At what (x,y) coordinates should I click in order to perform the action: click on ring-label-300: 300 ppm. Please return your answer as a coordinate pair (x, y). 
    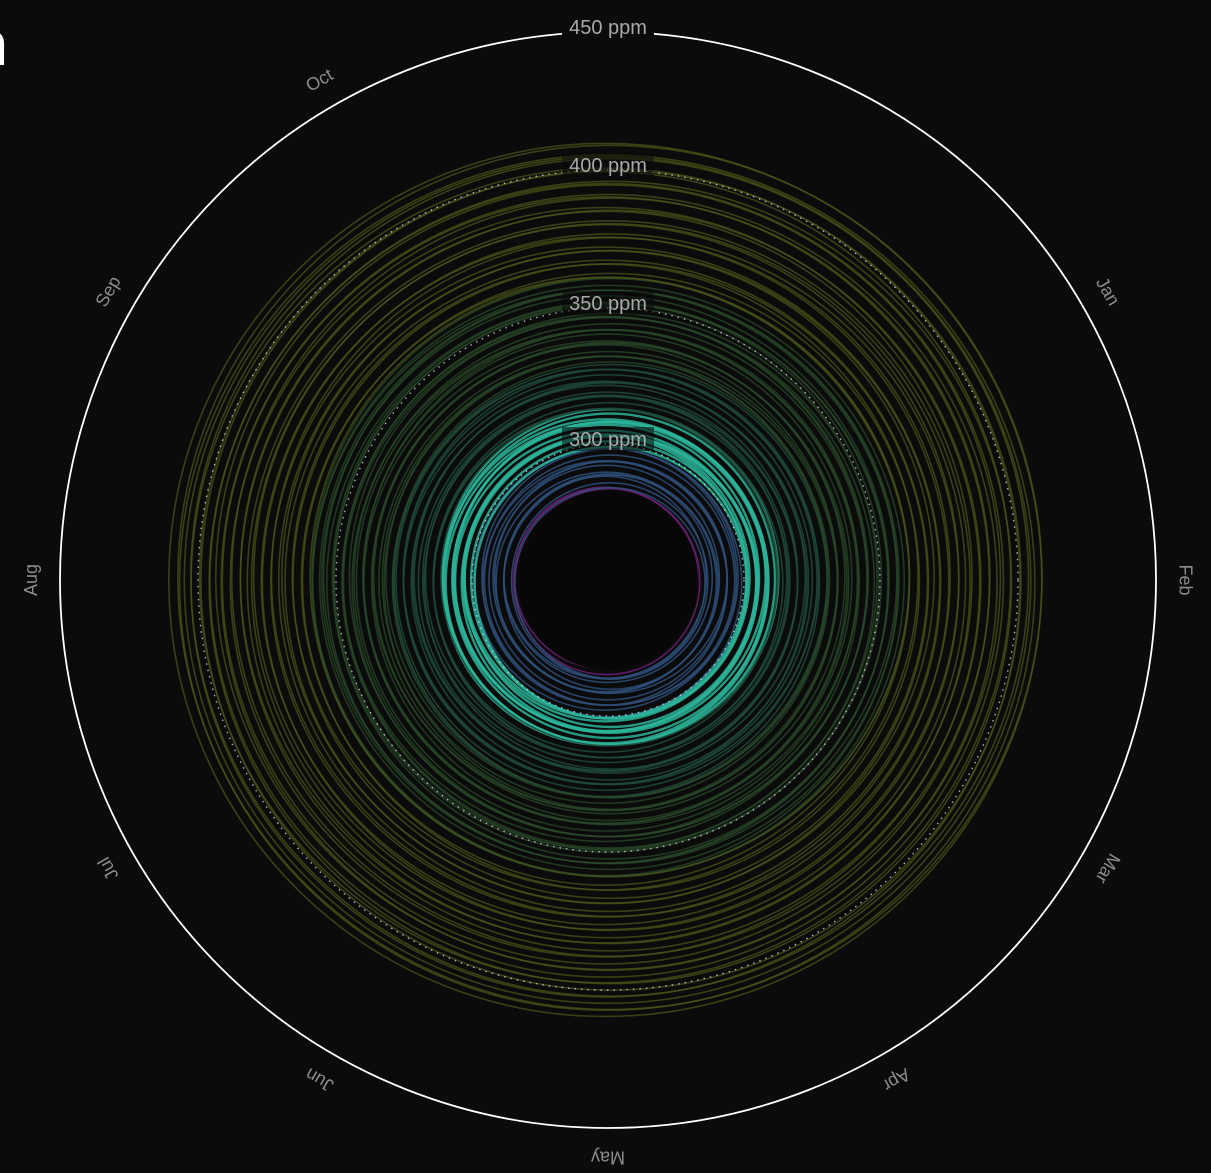
    Looking at the image, I should click on (608, 440).